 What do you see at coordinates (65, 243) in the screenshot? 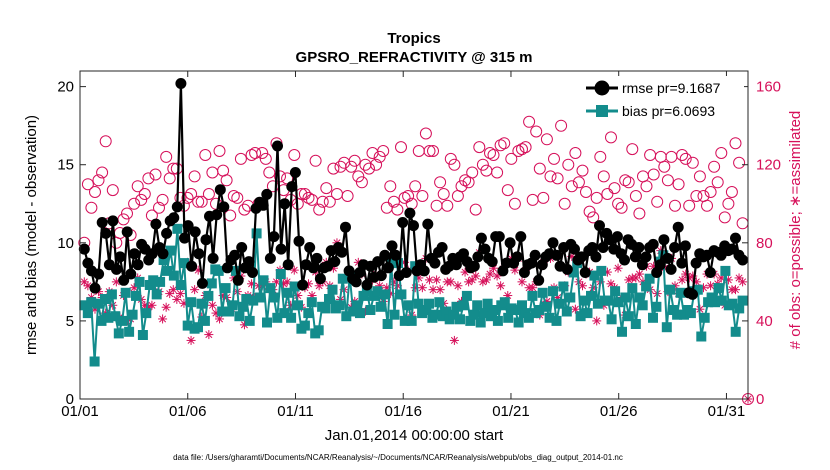
I see `y-tick-label: 10` at bounding box center [65, 243].